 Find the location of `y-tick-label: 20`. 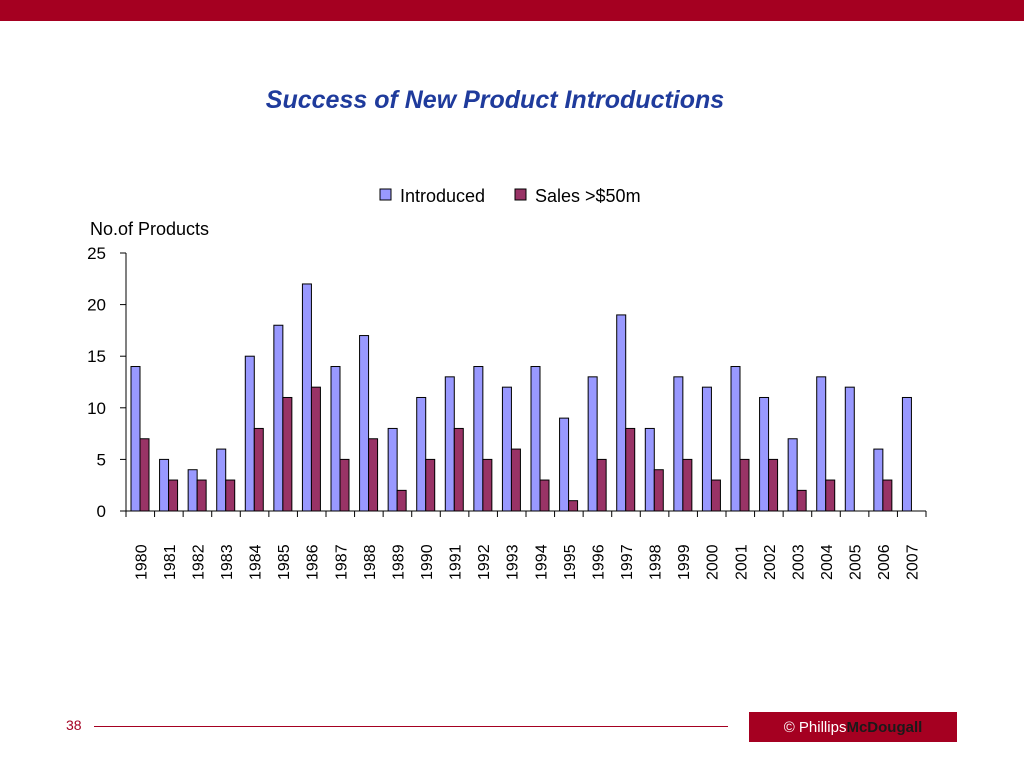

y-tick-label: 20 is located at coordinates (96, 305).